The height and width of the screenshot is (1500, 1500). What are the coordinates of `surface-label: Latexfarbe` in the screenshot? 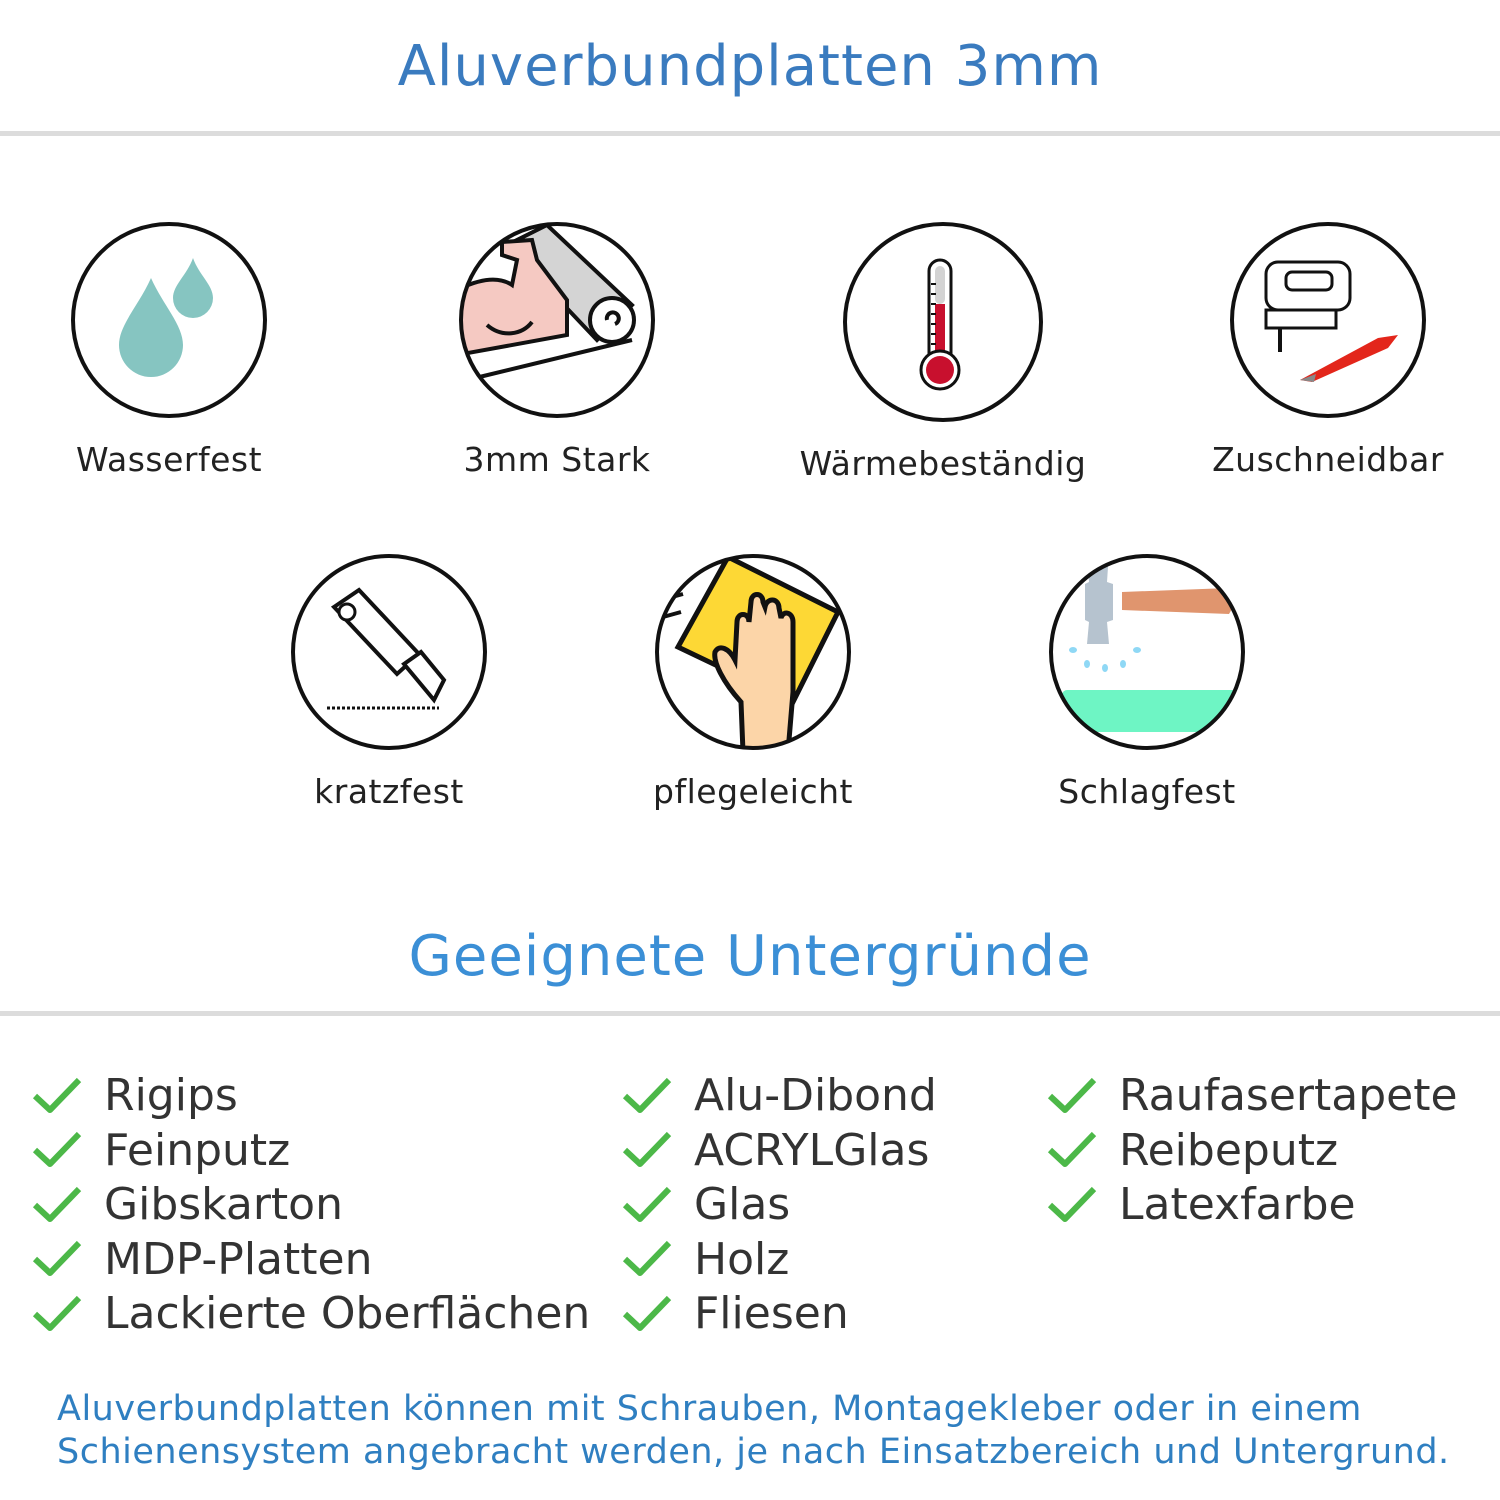 It's located at (1237, 1204).